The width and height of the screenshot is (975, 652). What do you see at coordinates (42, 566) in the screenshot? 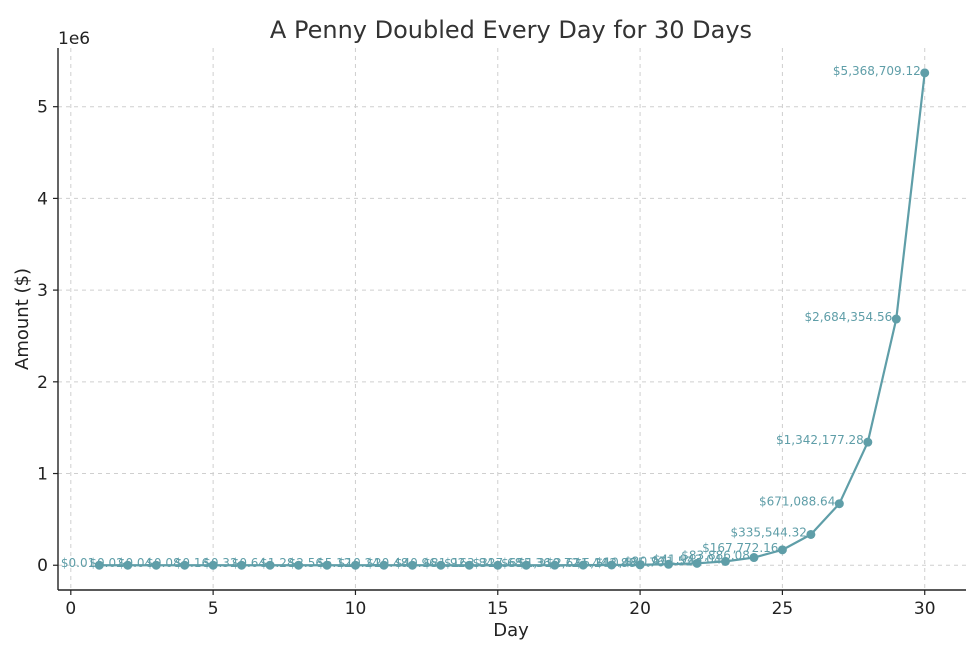
I see `y-tick-label: 0` at bounding box center [42, 566].